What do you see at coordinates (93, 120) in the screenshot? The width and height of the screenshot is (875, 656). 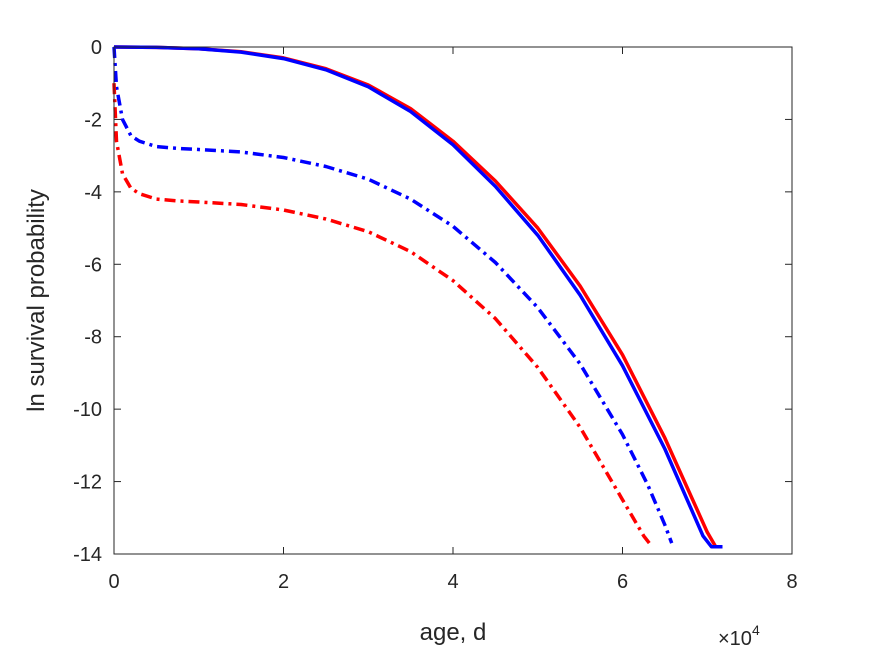 I see `y-tick-label: -2` at bounding box center [93, 120].